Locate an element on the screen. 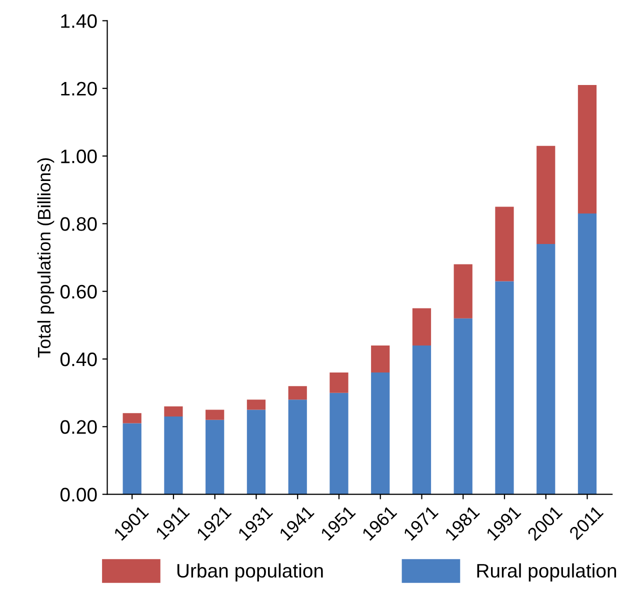 The height and width of the screenshot is (592, 631). y-axis-title: Total population (Billions) is located at coordinates (45, 258).